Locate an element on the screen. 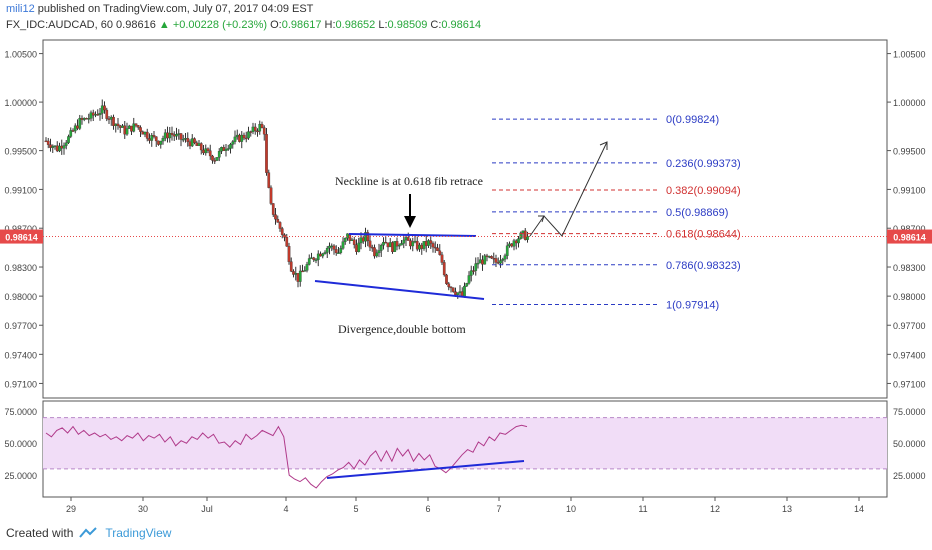 This screenshot has width=932, height=550. price-change: +0.00228 (+0.23%) is located at coordinates (220, 25).